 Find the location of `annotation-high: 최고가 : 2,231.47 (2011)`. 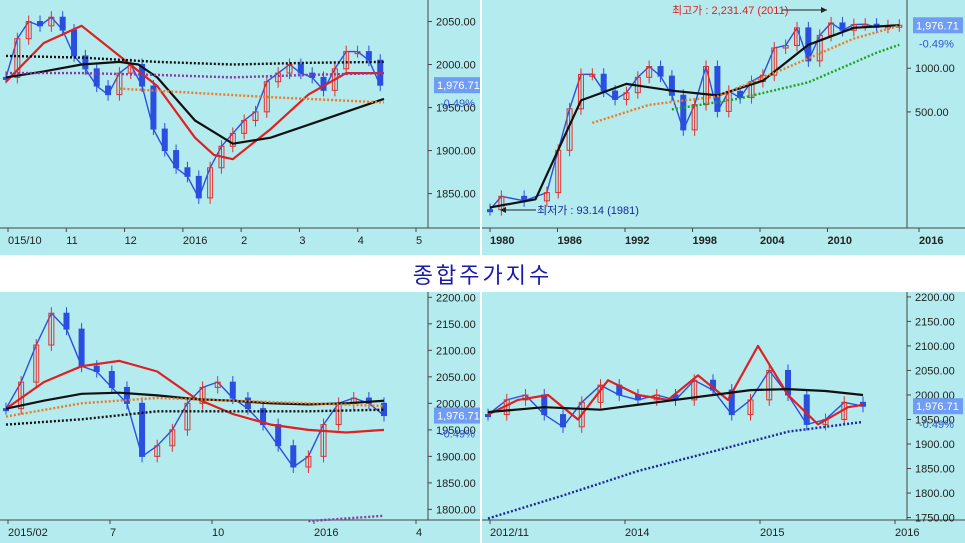

annotation-high: 최고가 : 2,231.47 (2011) is located at coordinates (730, 10).